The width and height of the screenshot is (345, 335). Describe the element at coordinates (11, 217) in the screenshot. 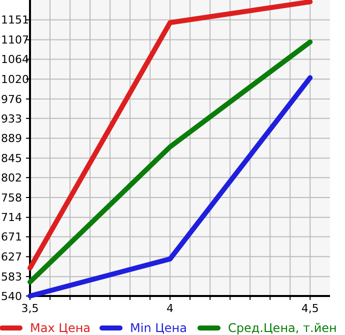

I see `y-tick-label: 714` at that location.